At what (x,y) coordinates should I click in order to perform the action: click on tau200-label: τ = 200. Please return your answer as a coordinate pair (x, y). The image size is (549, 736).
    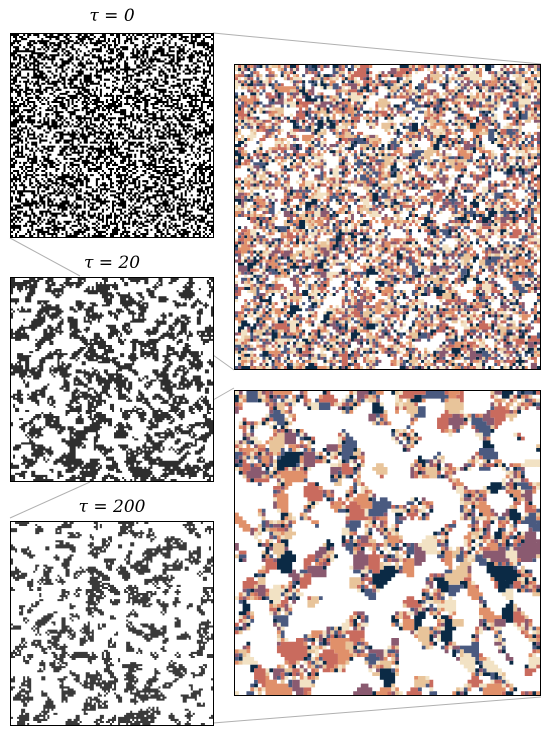
    Looking at the image, I should click on (112, 507).